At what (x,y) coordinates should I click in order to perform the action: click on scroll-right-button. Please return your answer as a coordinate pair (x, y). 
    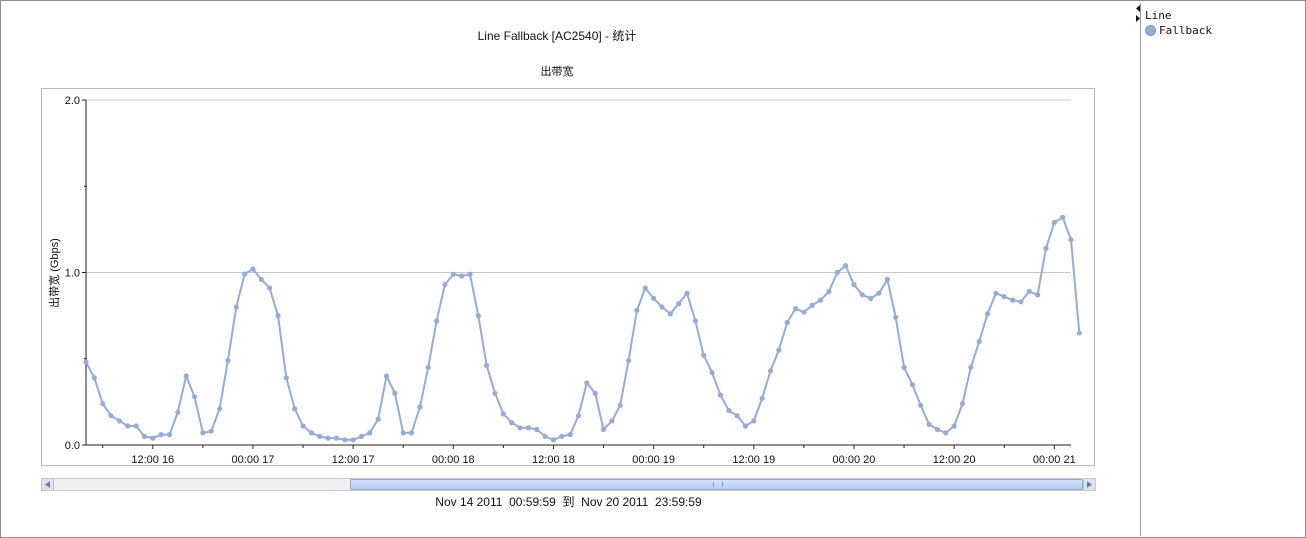
    Looking at the image, I should click on (1089, 484).